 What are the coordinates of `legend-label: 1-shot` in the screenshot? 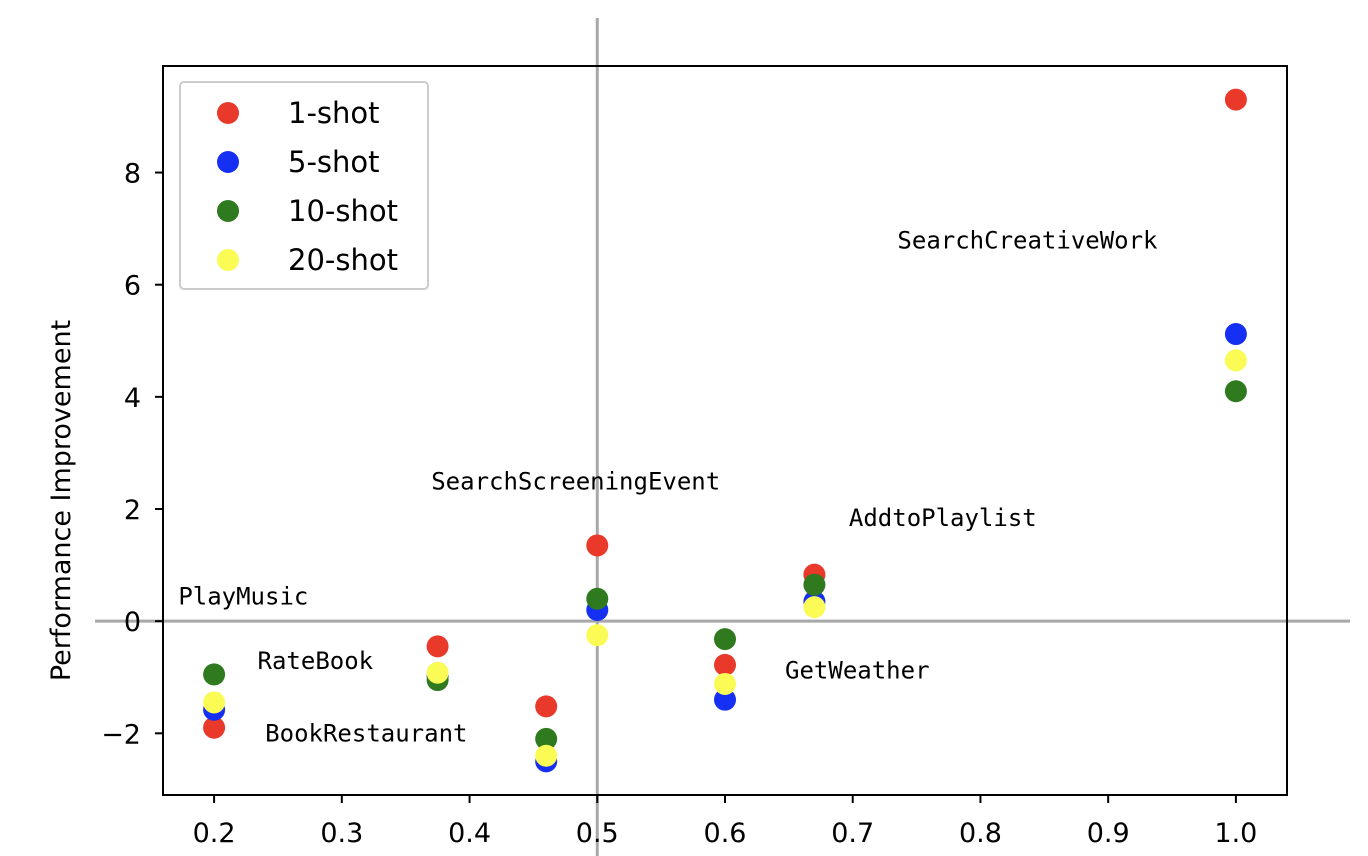 It's located at (334, 113).